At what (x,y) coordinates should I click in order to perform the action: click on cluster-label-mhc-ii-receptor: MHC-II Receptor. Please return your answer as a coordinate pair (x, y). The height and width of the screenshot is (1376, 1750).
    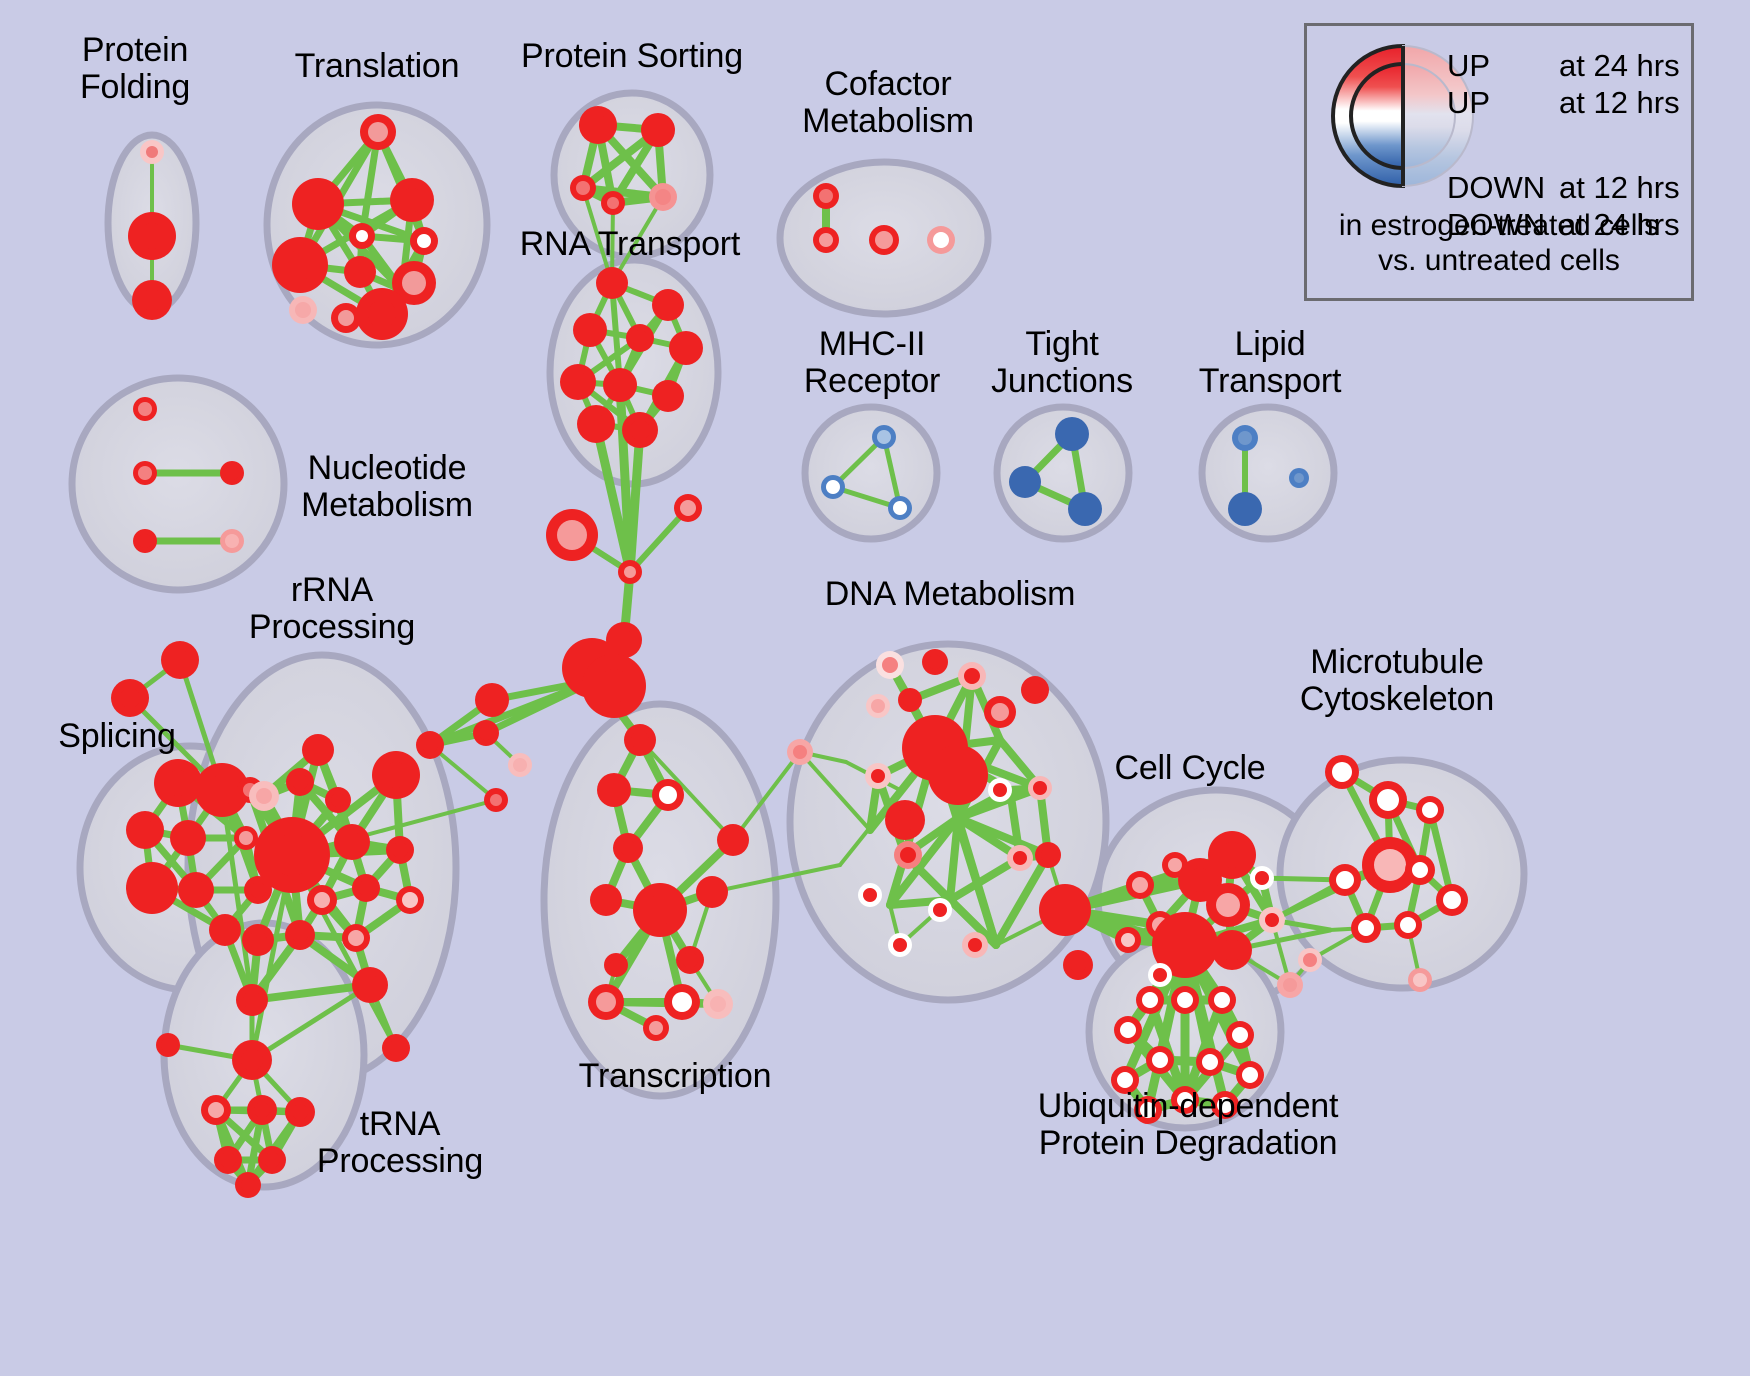
    Looking at the image, I should click on (872, 362).